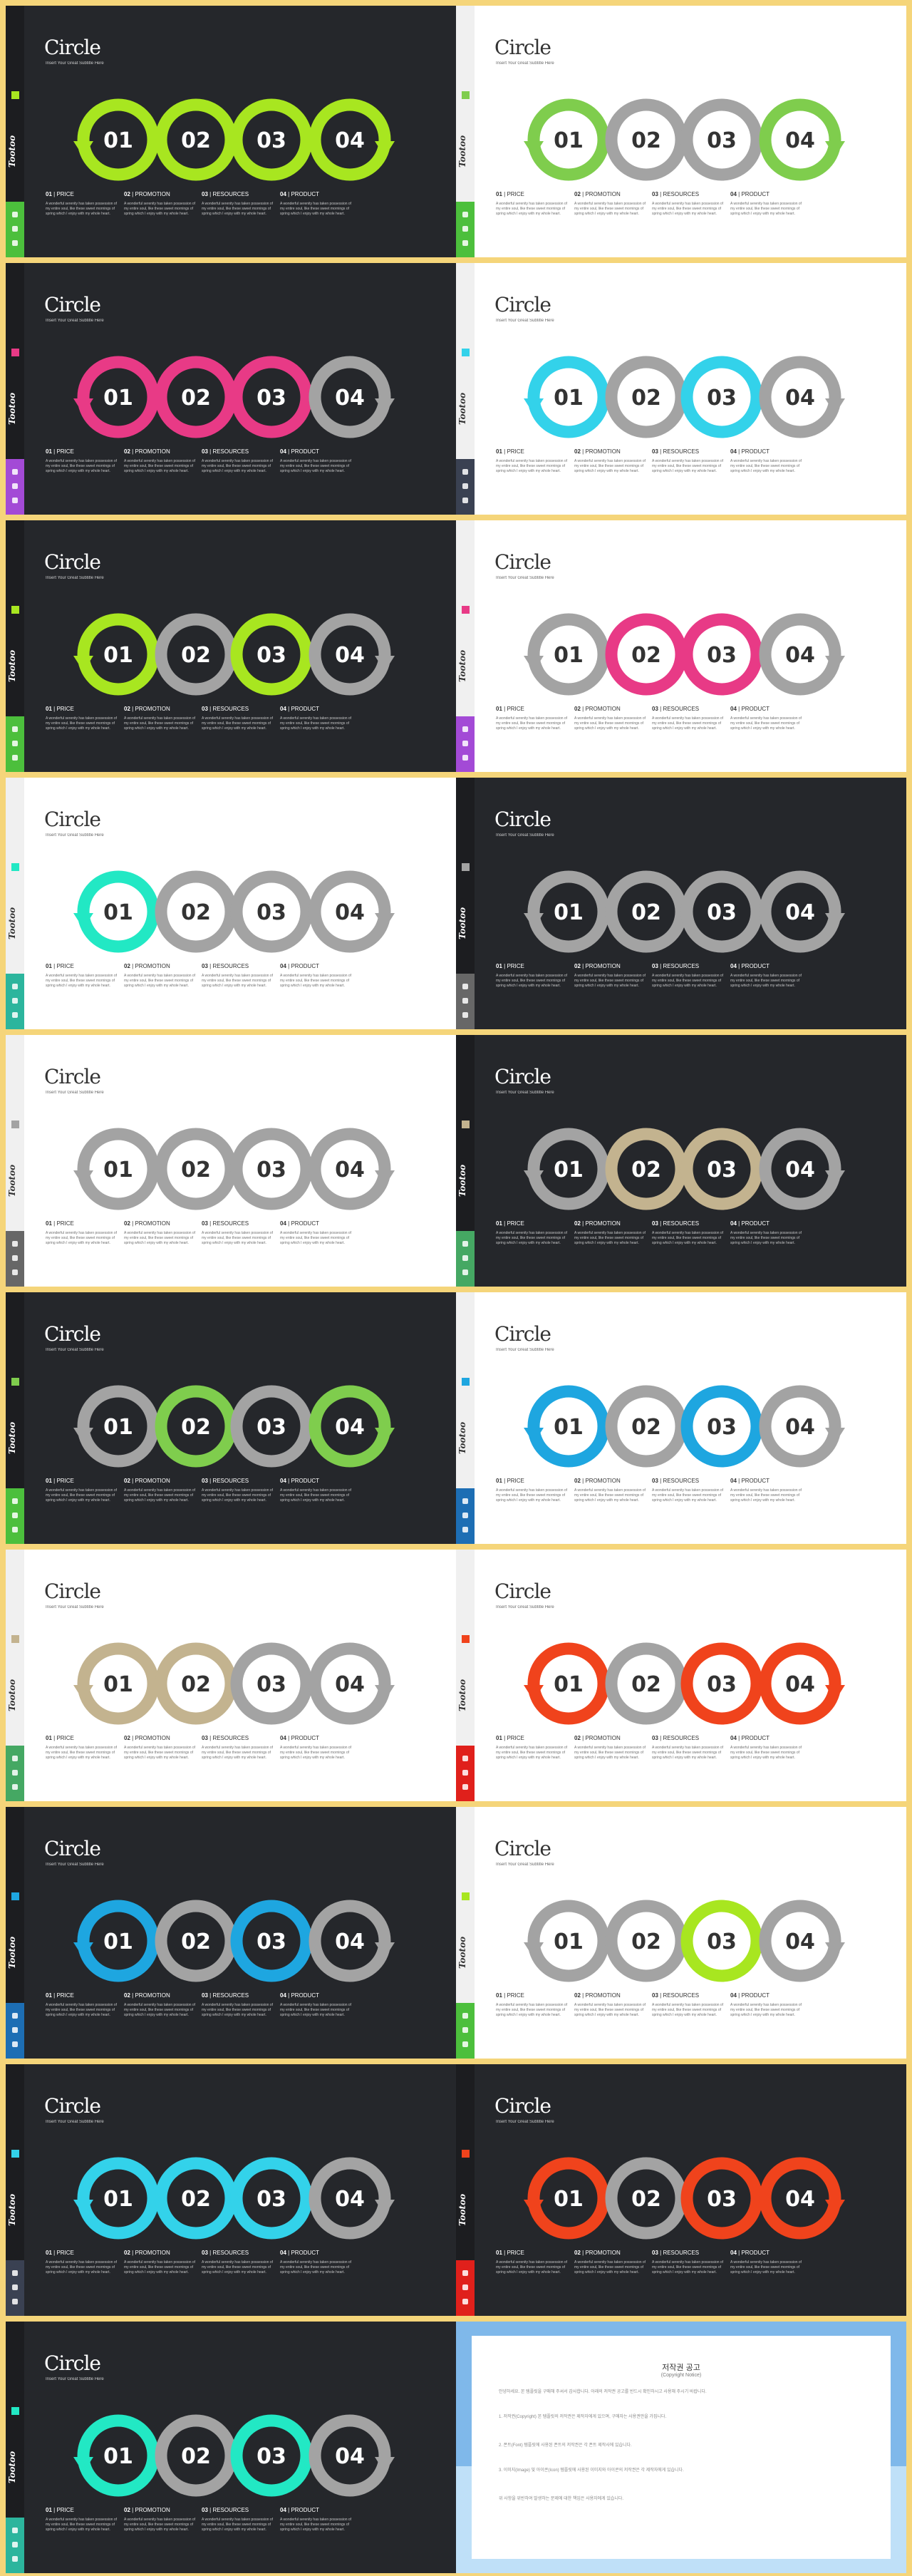 The image size is (912, 2576). What do you see at coordinates (385, 921) in the screenshot?
I see `arrow-right-icon` at bounding box center [385, 921].